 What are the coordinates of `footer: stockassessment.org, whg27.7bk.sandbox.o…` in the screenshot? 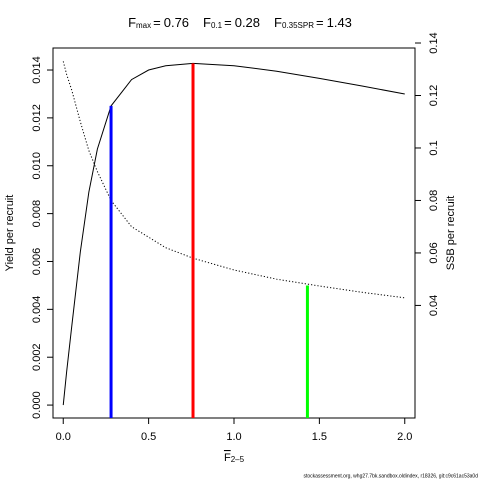 It's located at (390, 476).